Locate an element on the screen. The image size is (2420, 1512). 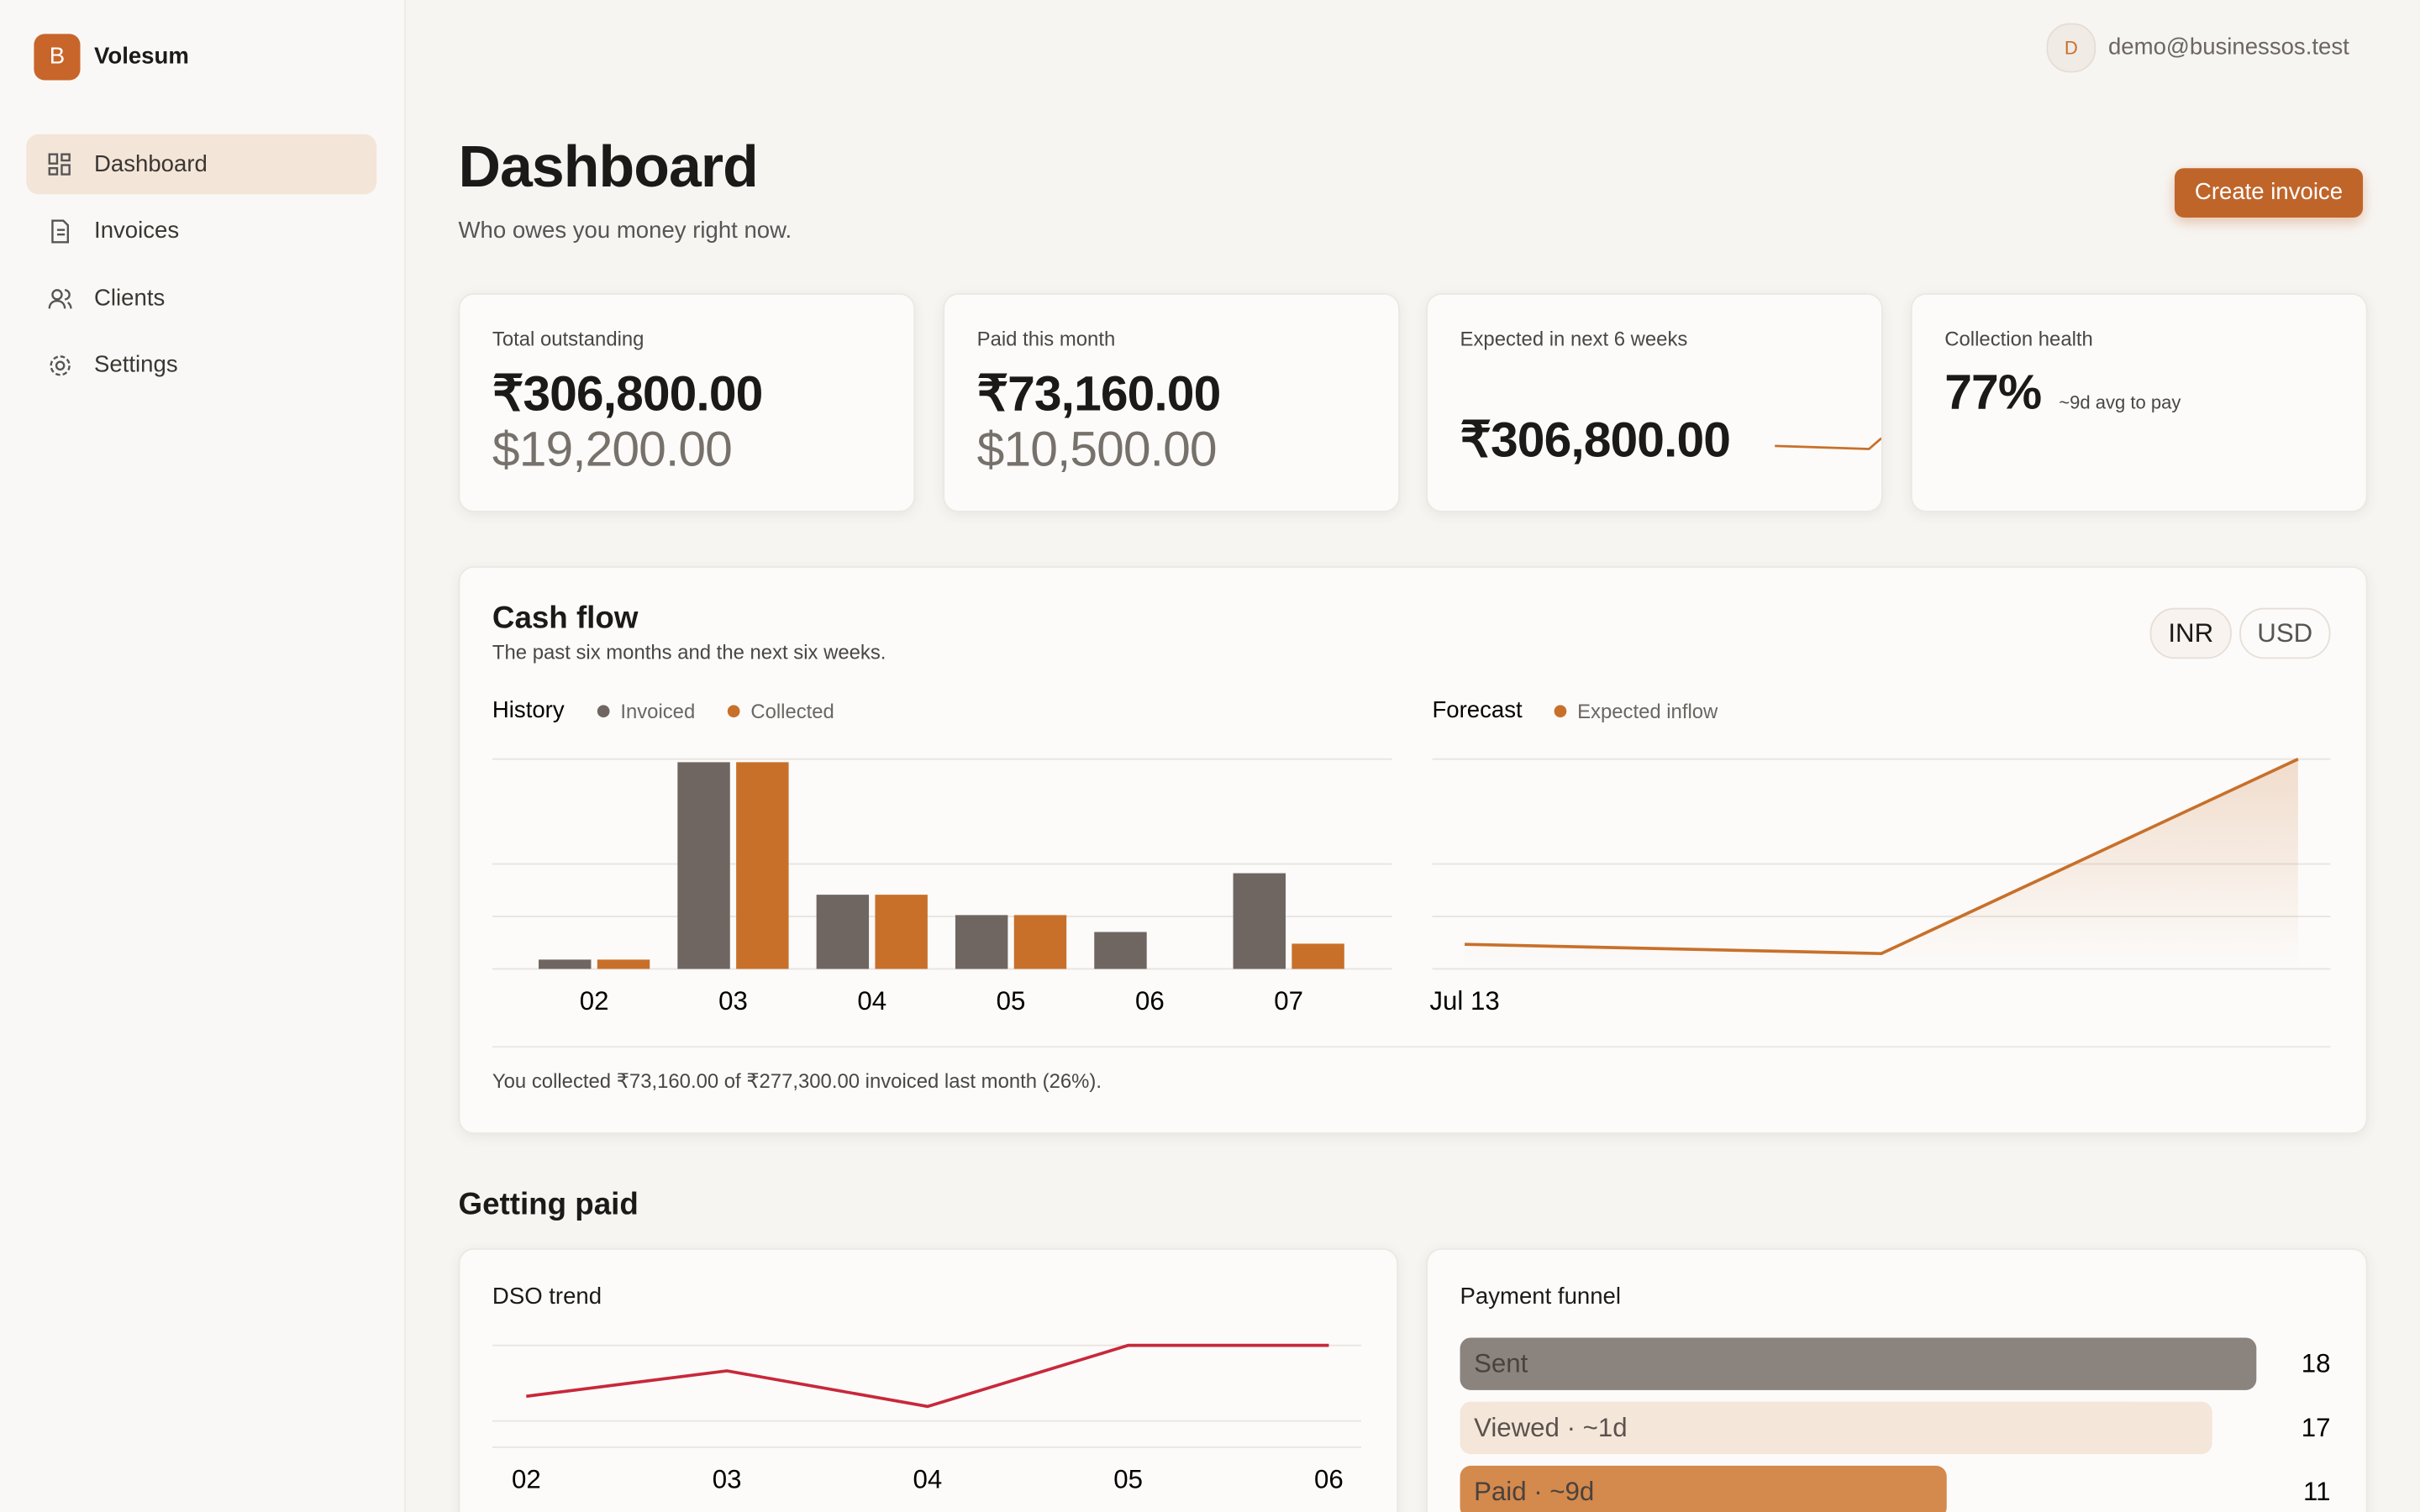
kpi-label: Expected in next 6 weeks is located at coordinates (1574, 338).